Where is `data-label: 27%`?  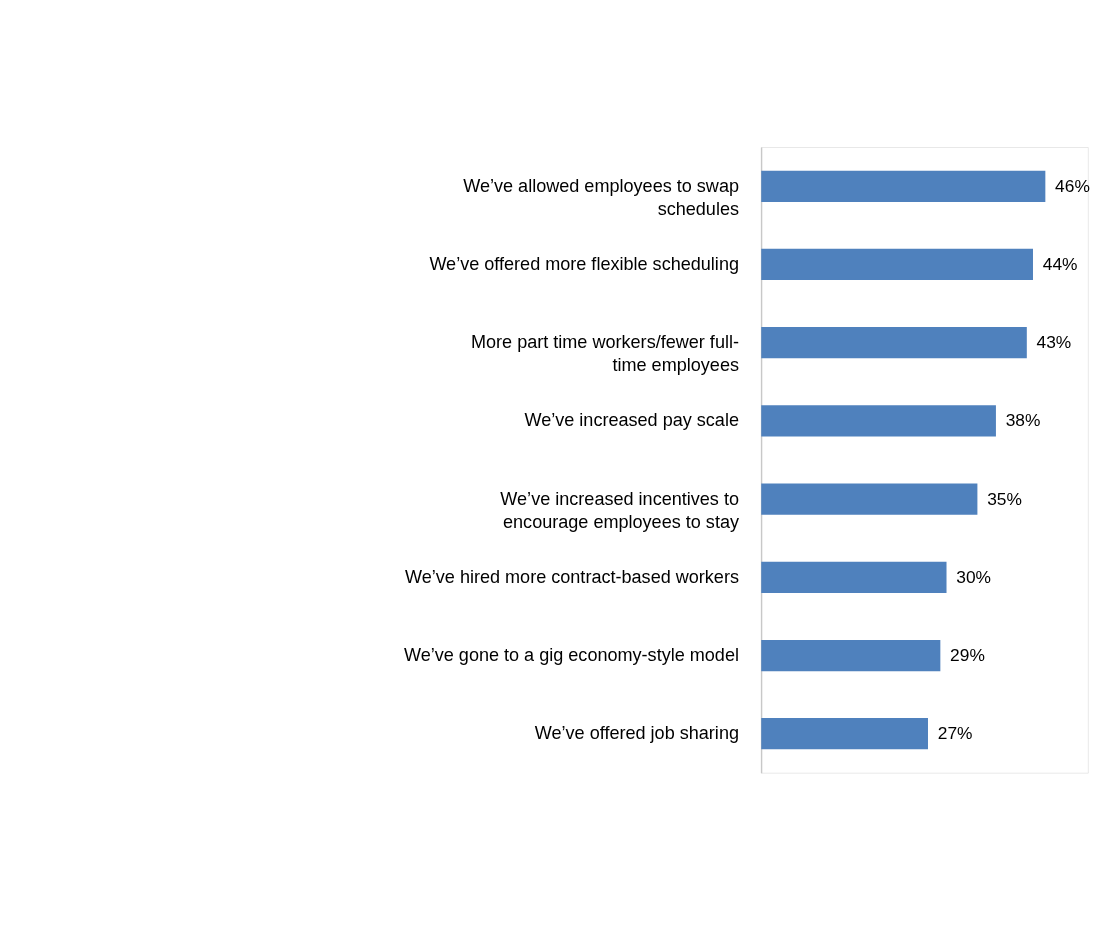 data-label: 27% is located at coordinates (955, 733).